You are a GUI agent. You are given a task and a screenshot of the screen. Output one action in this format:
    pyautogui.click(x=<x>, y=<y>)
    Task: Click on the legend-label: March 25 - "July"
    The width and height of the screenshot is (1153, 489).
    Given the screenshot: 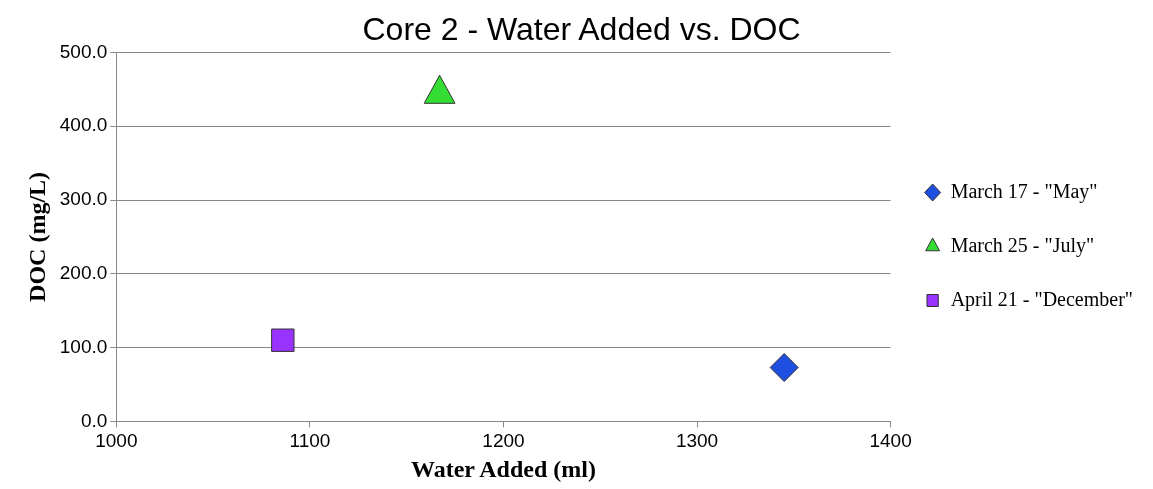 What is the action you would take?
    pyautogui.click(x=1022, y=245)
    